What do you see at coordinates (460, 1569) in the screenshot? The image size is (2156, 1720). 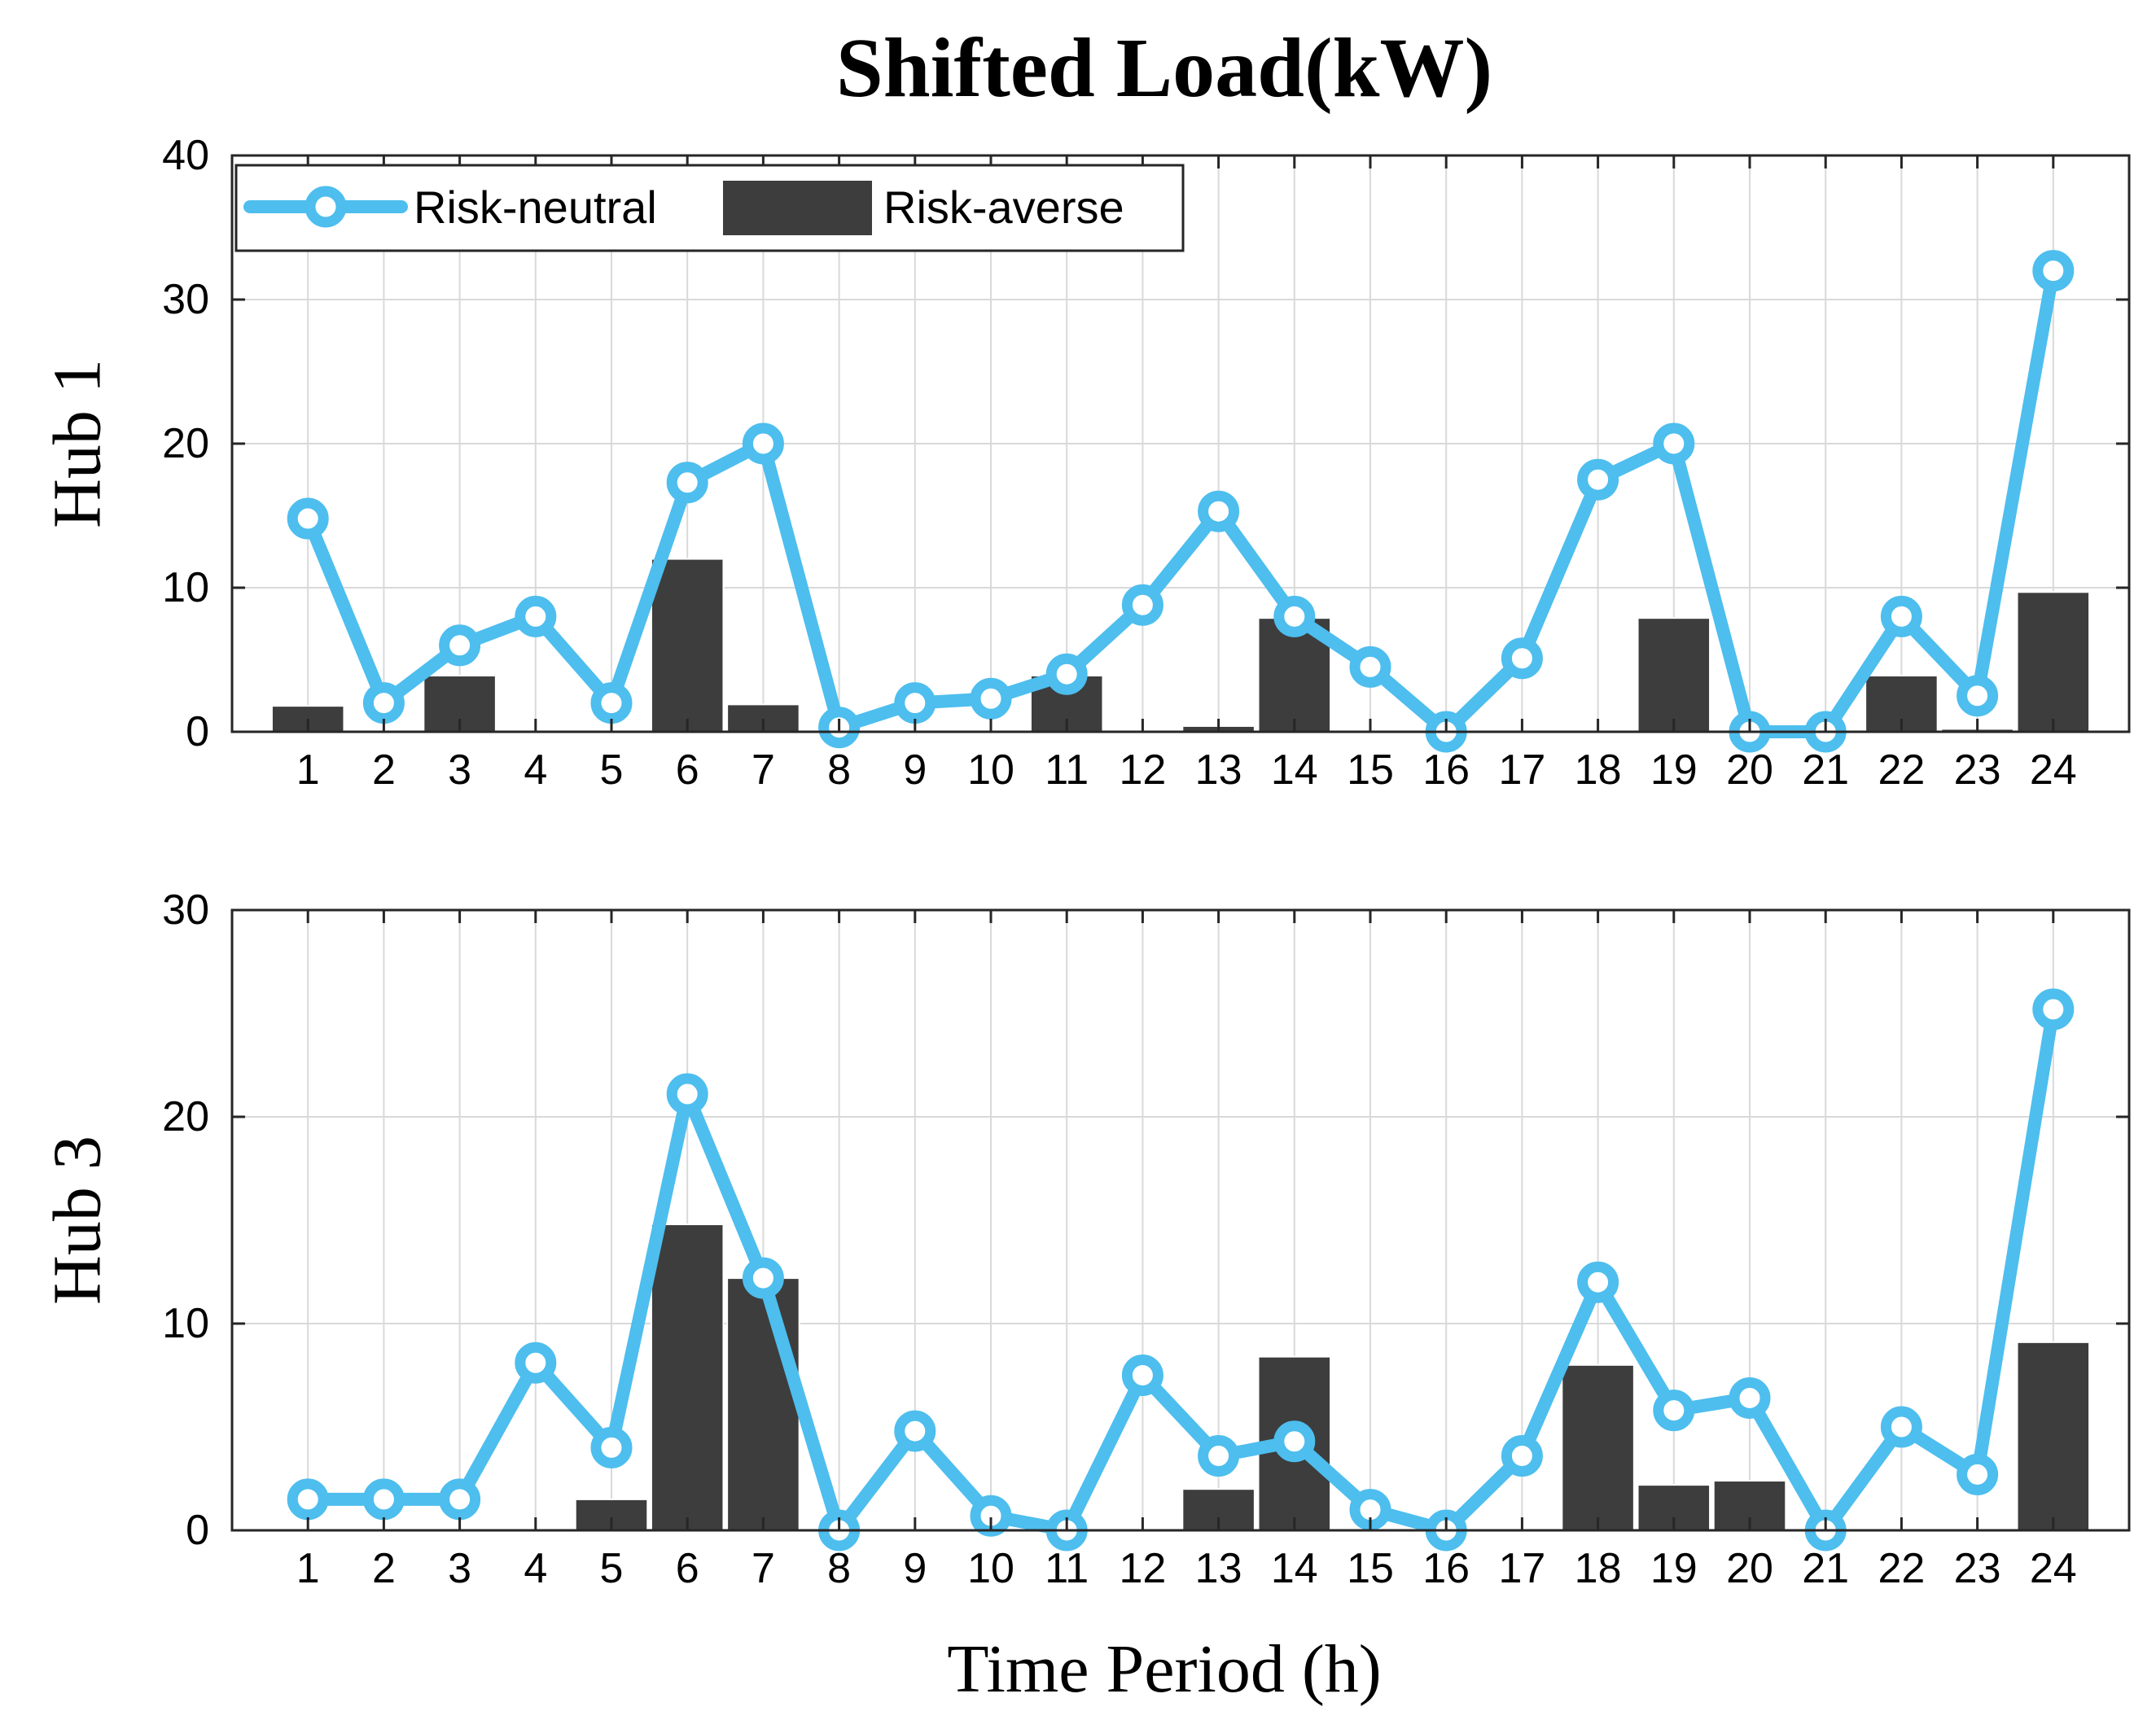 I see `hub-3-x-tick-label: 3` at bounding box center [460, 1569].